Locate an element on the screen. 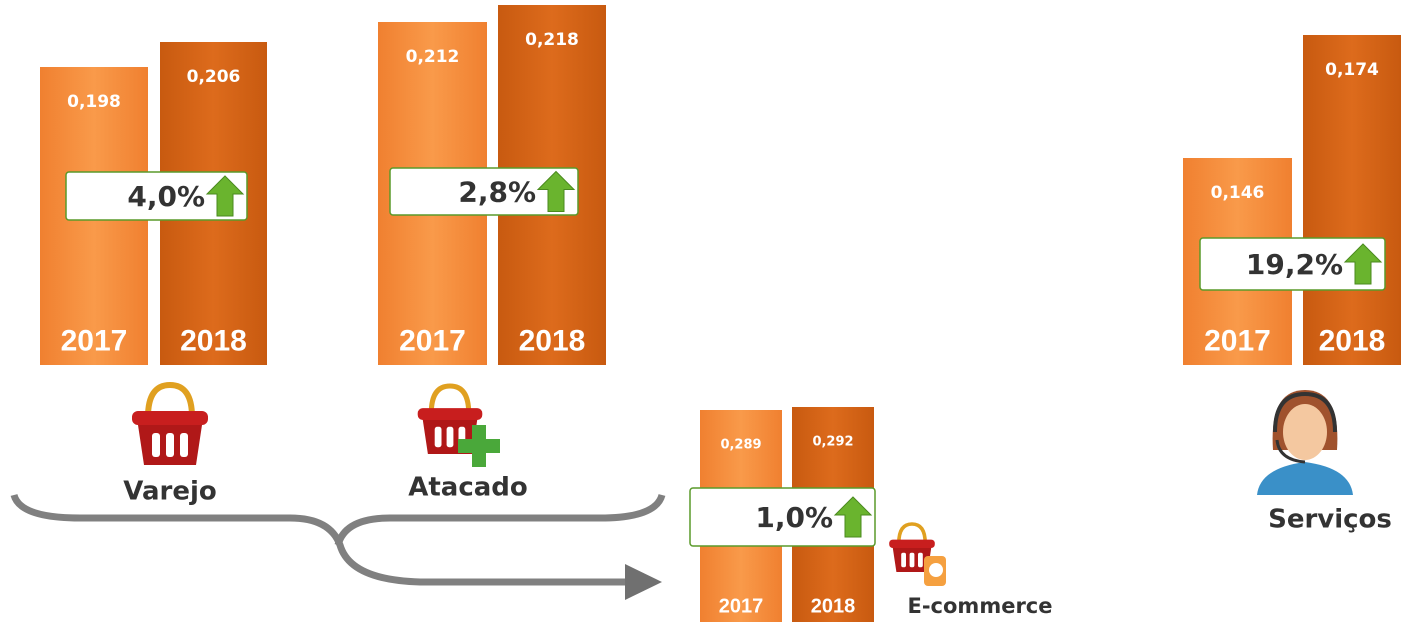  change-value: 19,2% is located at coordinates (1294, 264).